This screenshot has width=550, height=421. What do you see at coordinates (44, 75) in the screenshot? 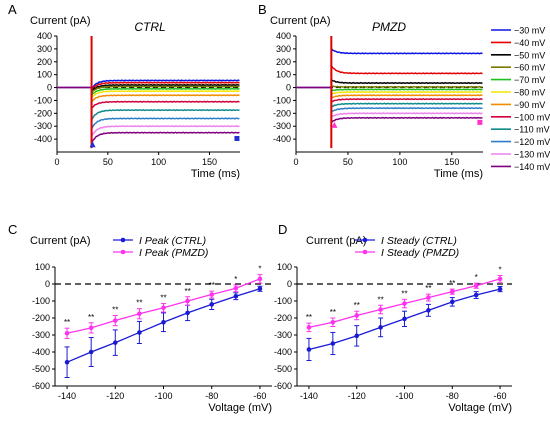
I see `y-tick-label-a: 100` at bounding box center [44, 75].